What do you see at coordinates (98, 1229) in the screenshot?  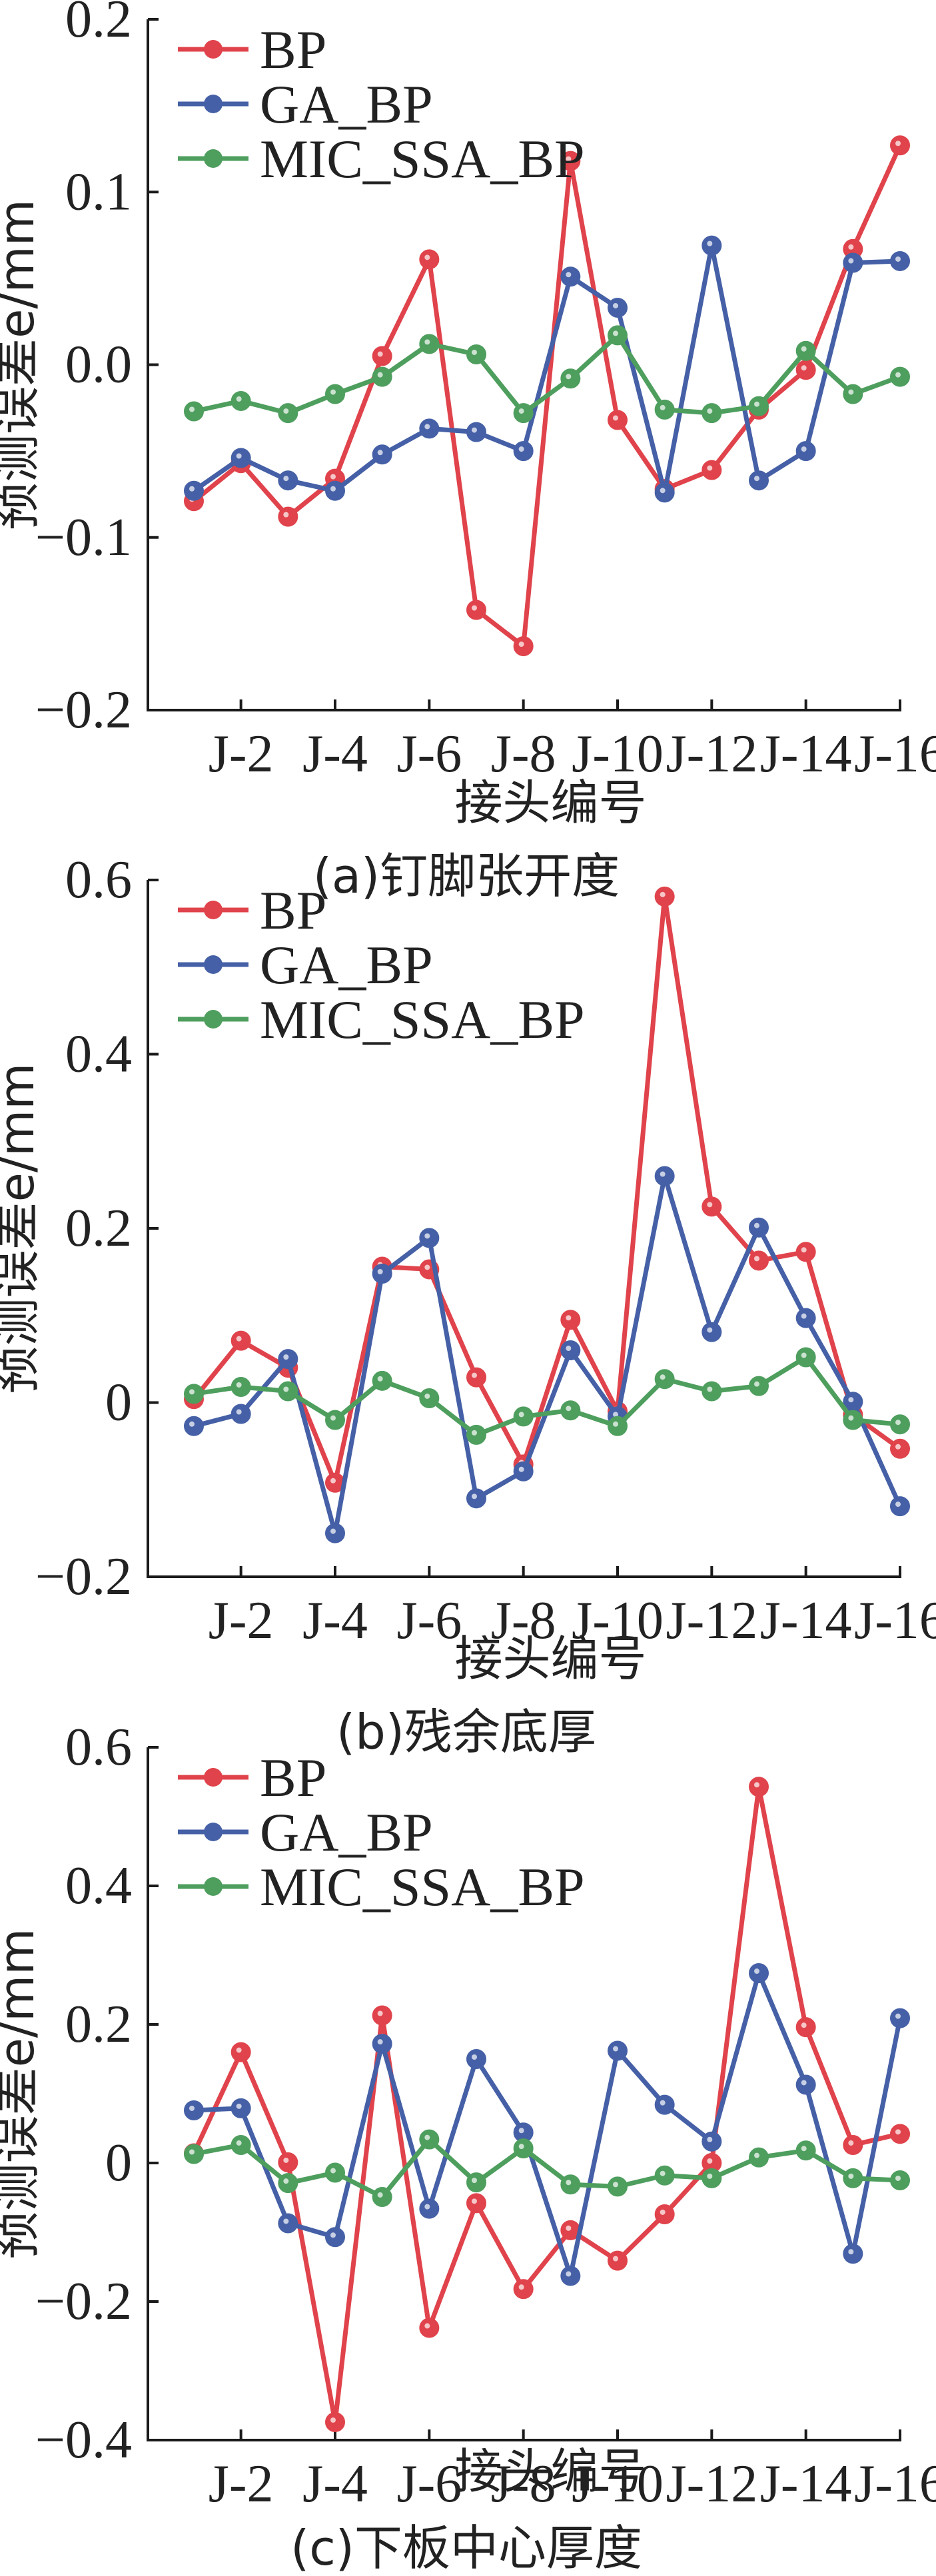 I see `y-tick-label: 0.2` at bounding box center [98, 1229].